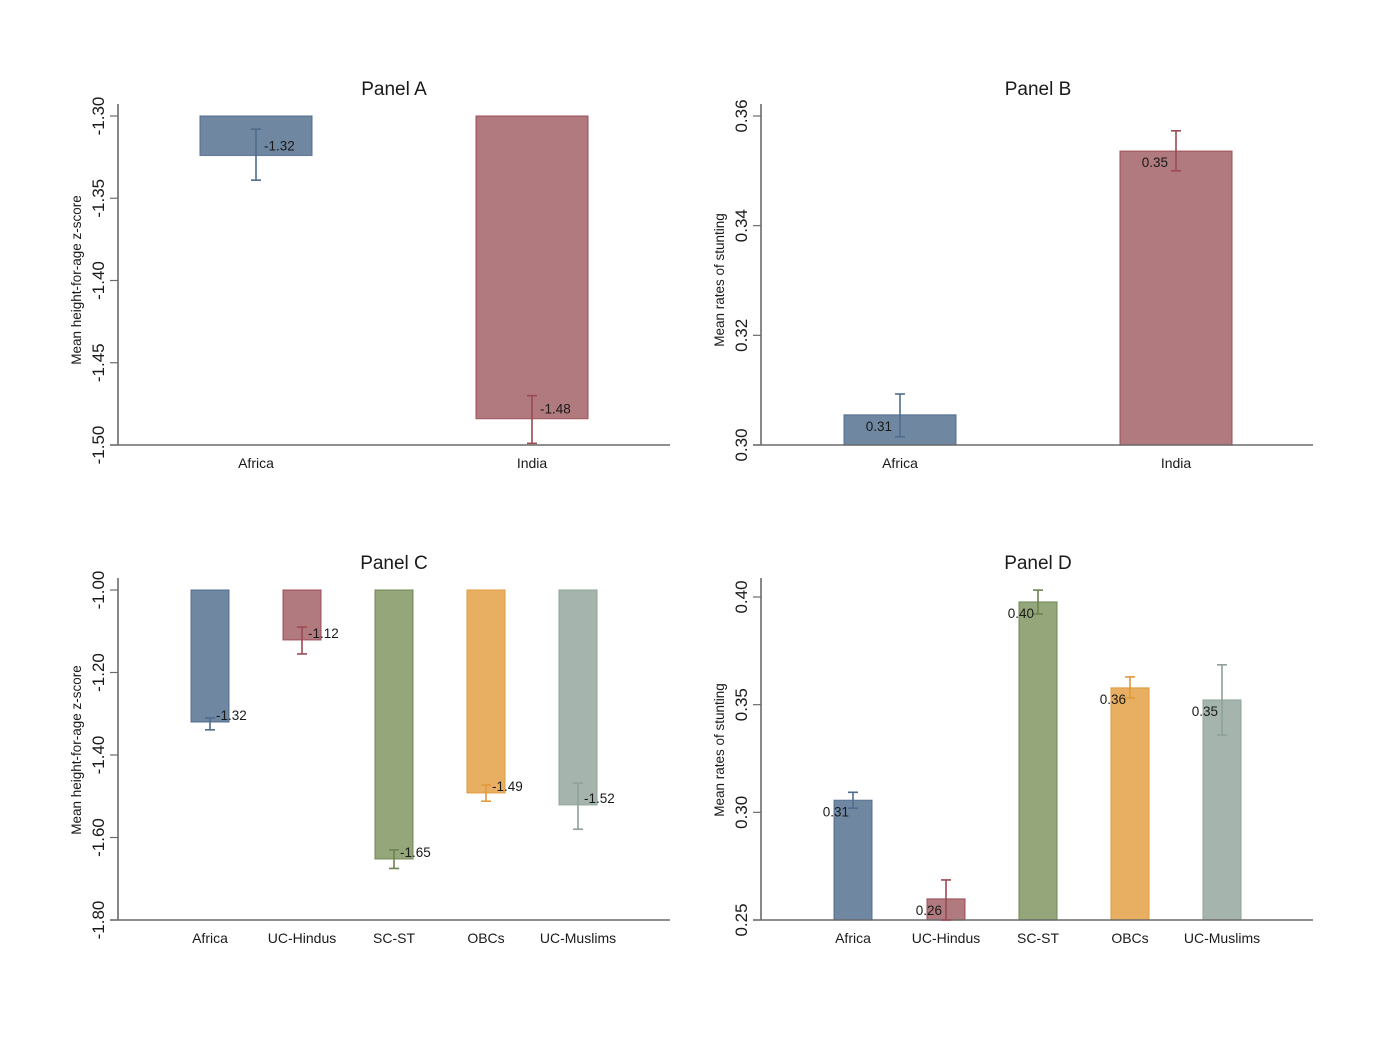 The height and width of the screenshot is (1055, 1380). What do you see at coordinates (394, 859) in the screenshot?
I see `panel-c-error-bar-sc-st` at bounding box center [394, 859].